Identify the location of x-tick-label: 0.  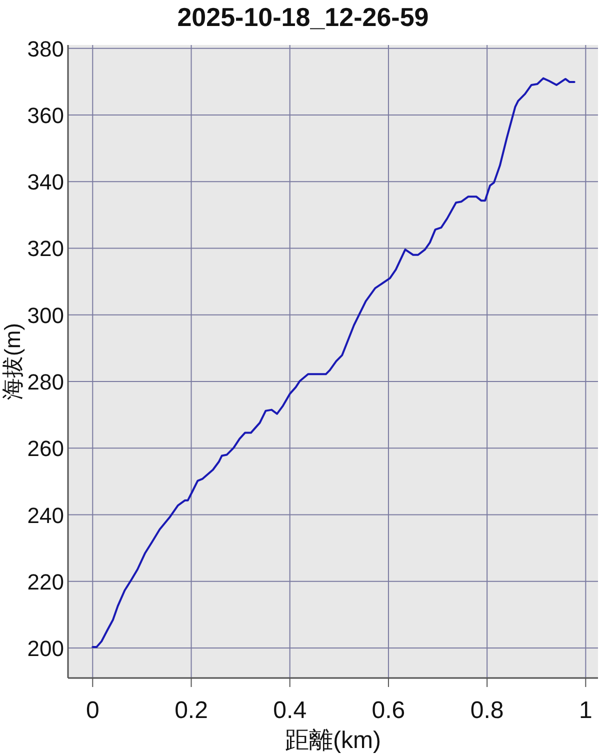
(93, 710).